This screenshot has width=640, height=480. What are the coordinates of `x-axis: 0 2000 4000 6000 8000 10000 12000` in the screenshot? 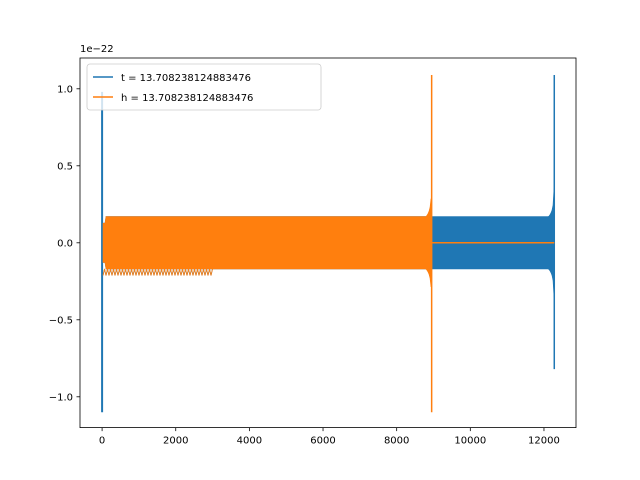 It's located at (329, 437).